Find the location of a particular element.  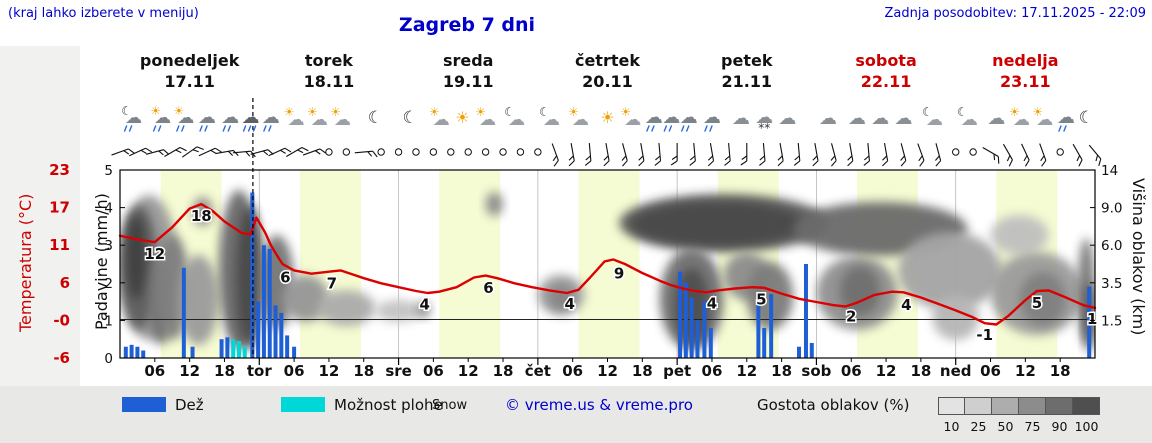

day-header-ponedeljek: ponedeljek 17.11 is located at coordinates (189, 71).